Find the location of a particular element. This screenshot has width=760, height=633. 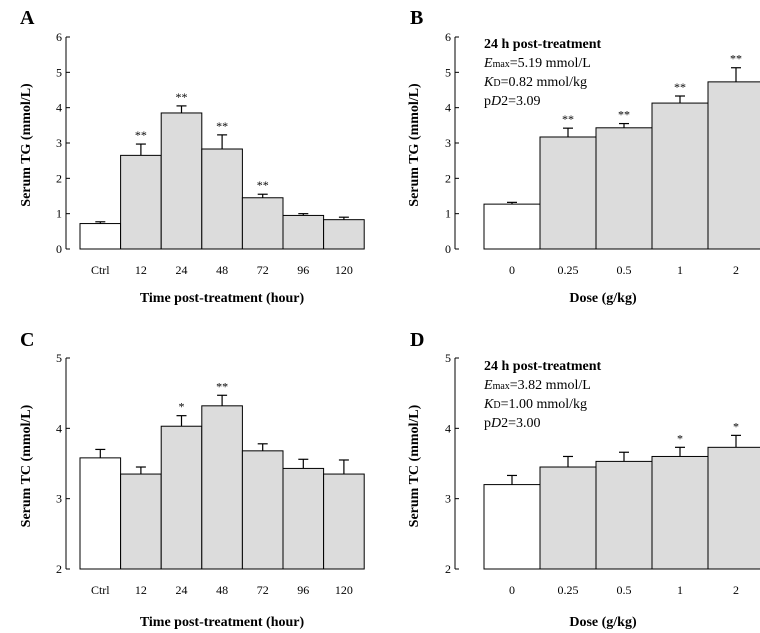

annotation-pd2-d: pD2=3.00 is located at coordinates (512, 423).